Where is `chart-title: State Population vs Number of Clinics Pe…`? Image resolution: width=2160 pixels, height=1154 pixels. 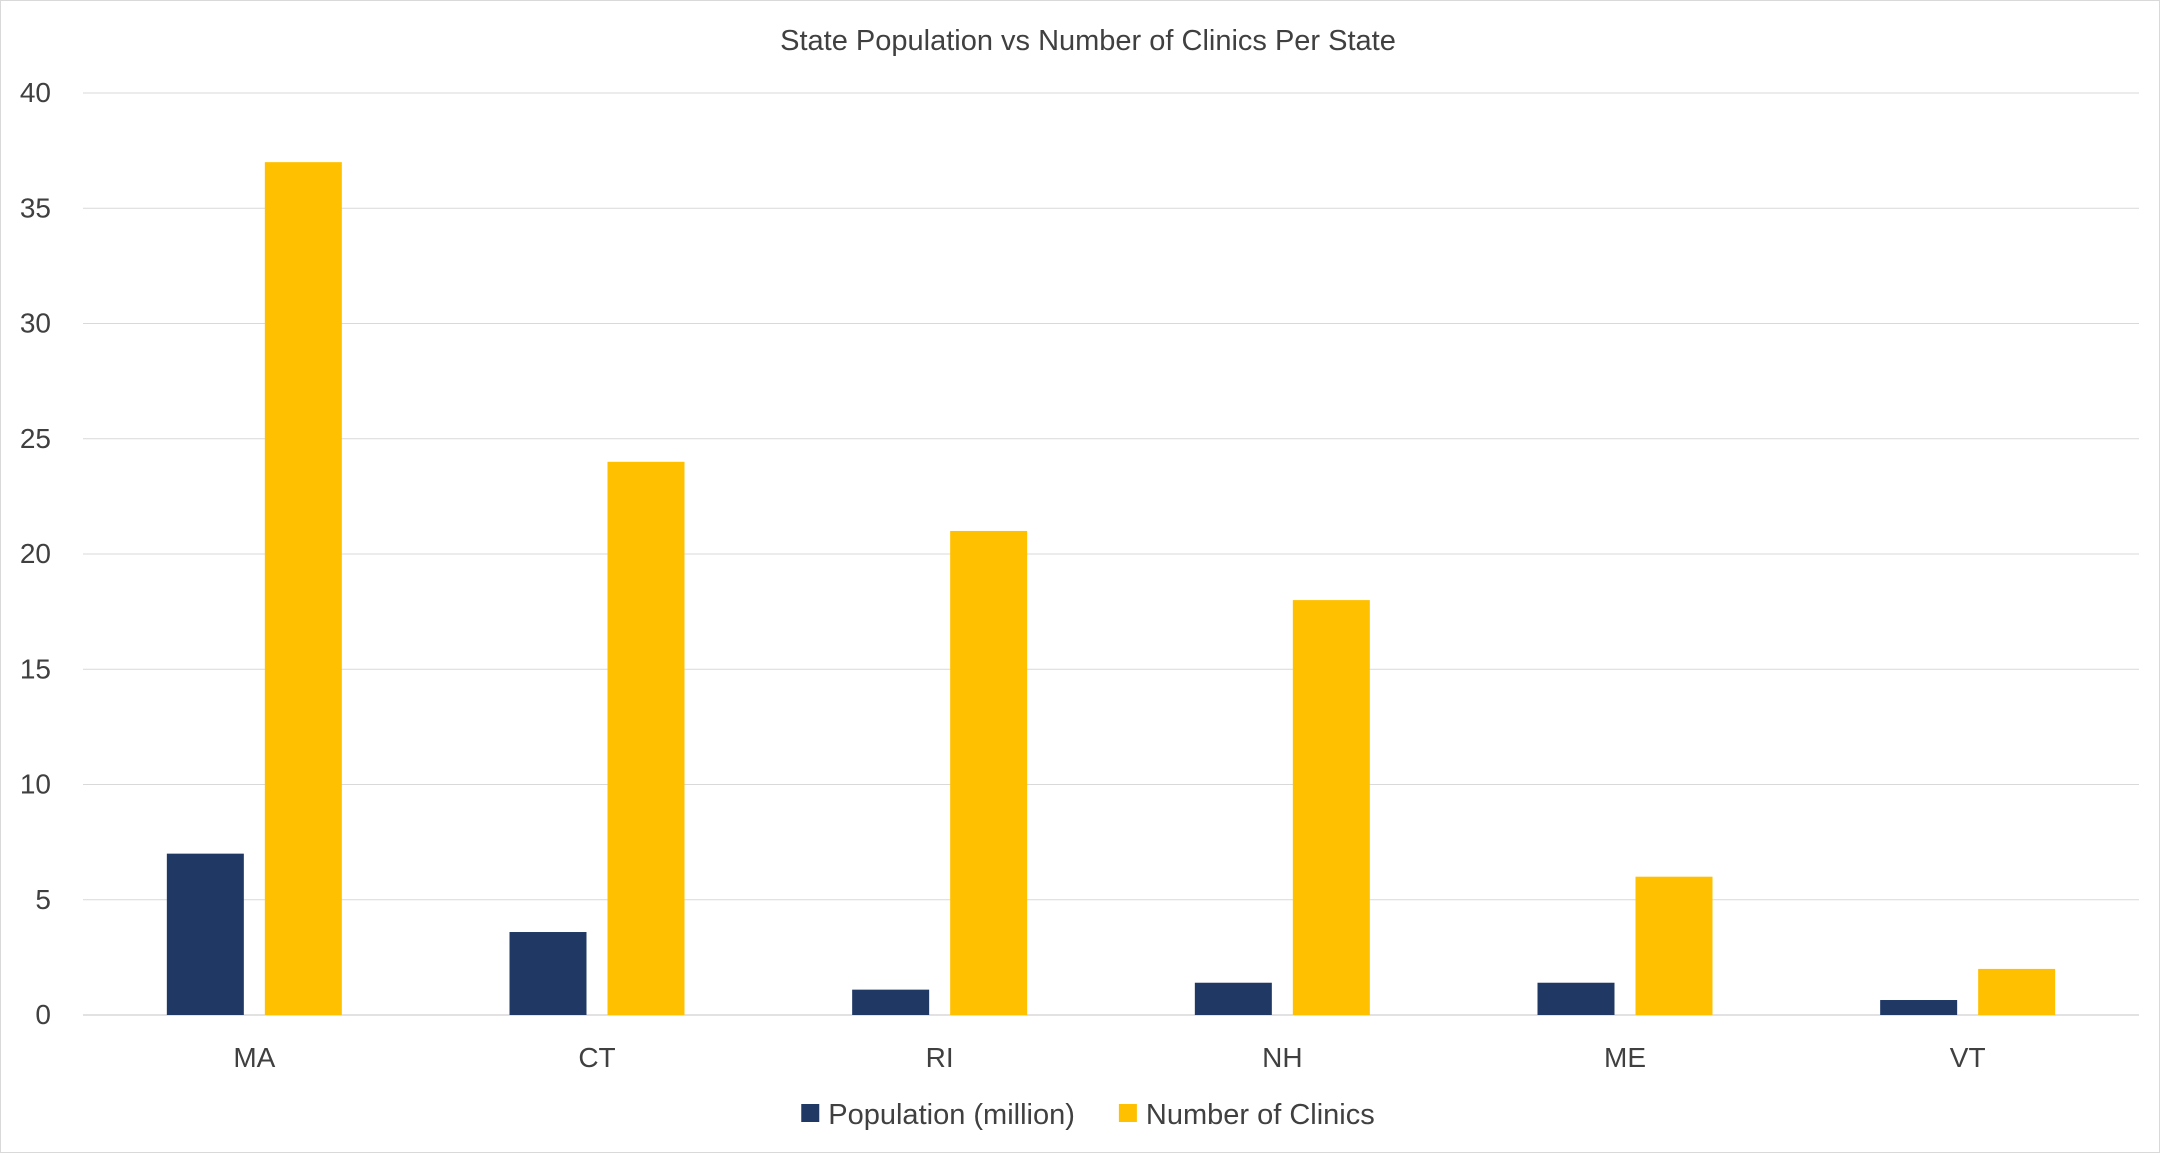
chart-title: State Population vs Number of Clinics Pe… is located at coordinates (1088, 41).